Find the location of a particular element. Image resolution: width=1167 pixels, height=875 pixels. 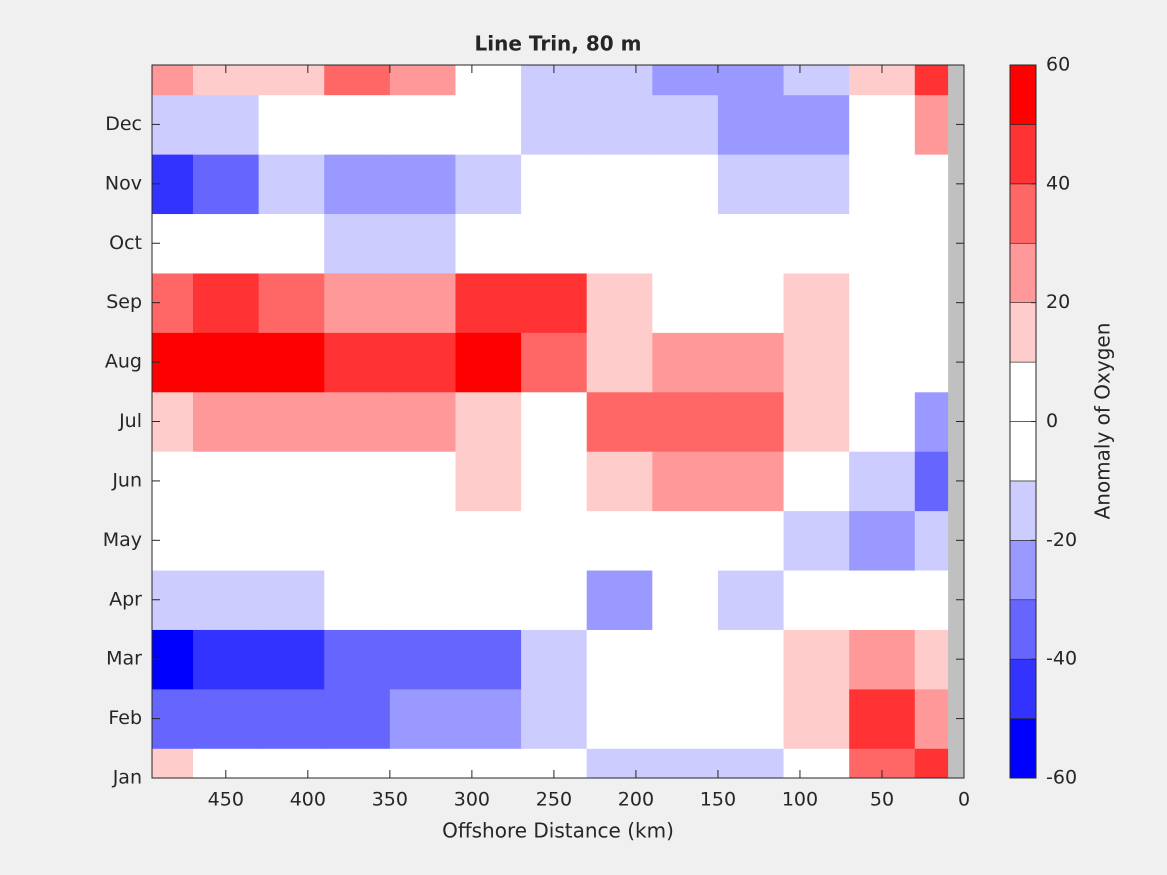

y-tick-label: Jan is located at coordinates (127, 778).